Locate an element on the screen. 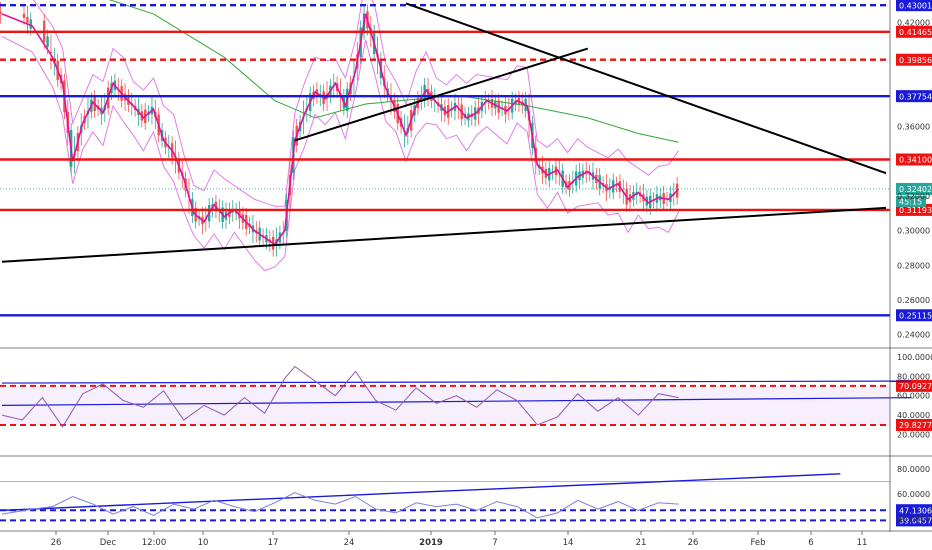  countdown-box is located at coordinates (911, 201).